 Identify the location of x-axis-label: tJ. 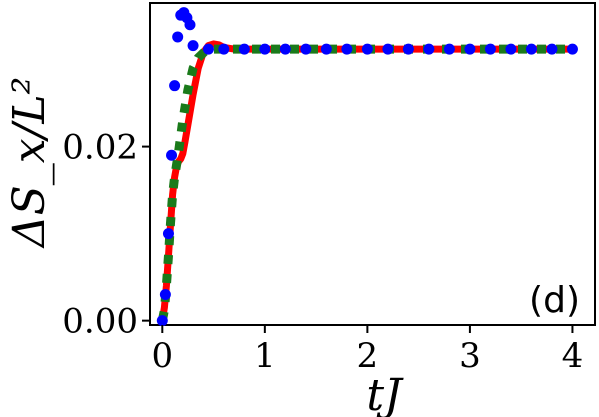
(385, 393).